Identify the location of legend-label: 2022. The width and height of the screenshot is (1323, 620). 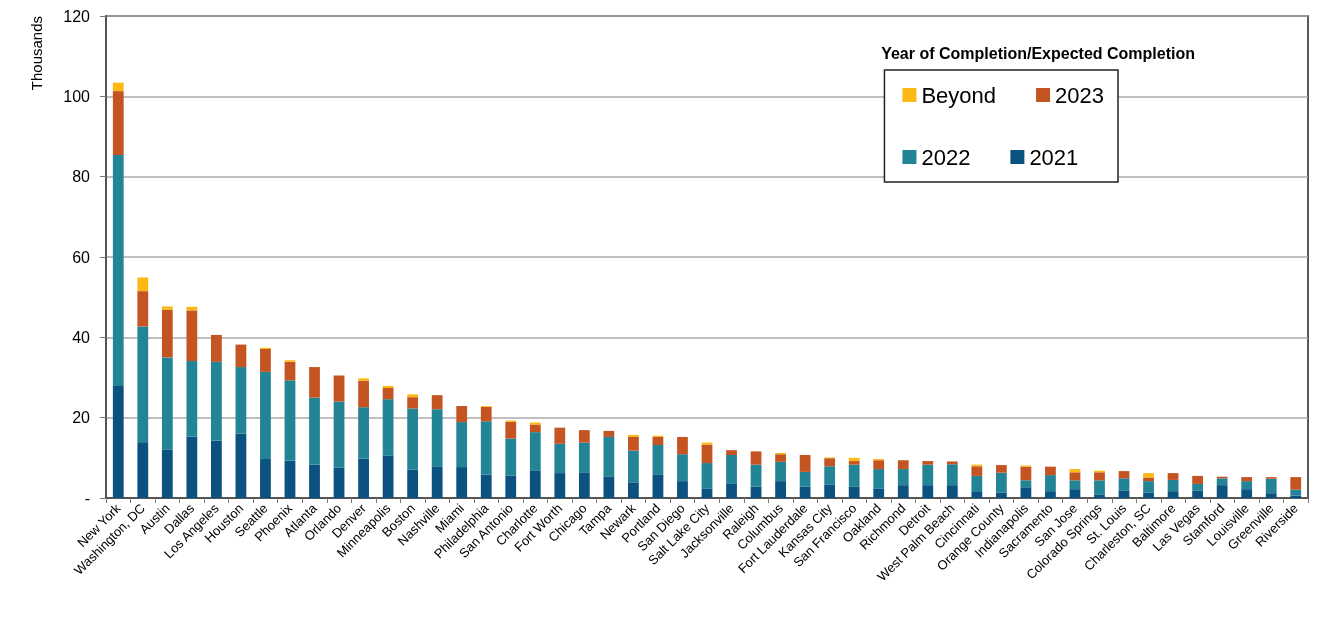
(946, 157).